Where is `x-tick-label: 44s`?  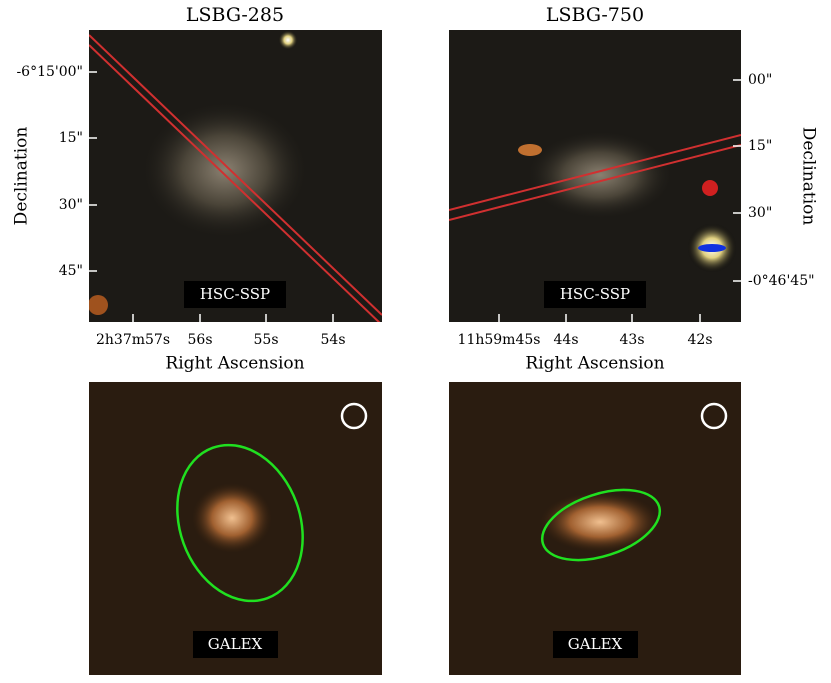
x-tick-label: 44s is located at coordinates (566, 340).